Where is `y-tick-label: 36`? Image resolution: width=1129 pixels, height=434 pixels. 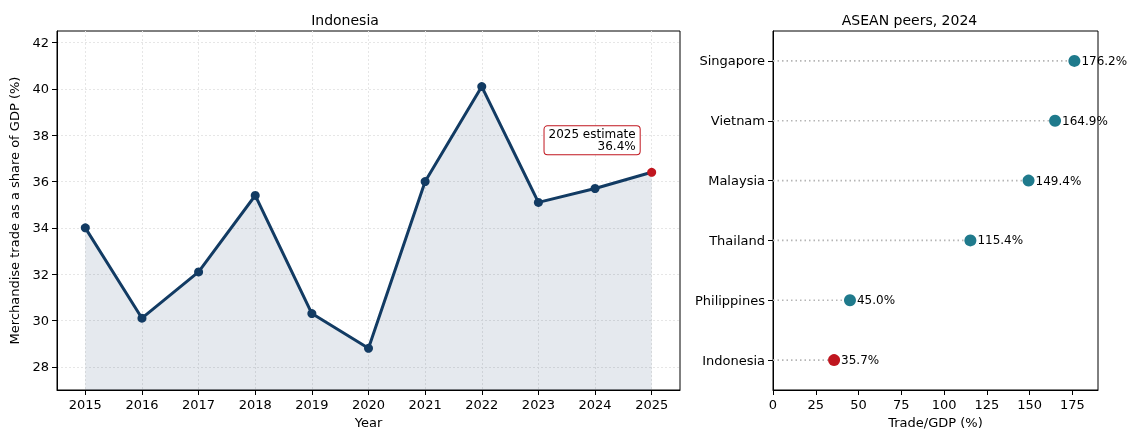 y-tick-label: 36 is located at coordinates (40, 182).